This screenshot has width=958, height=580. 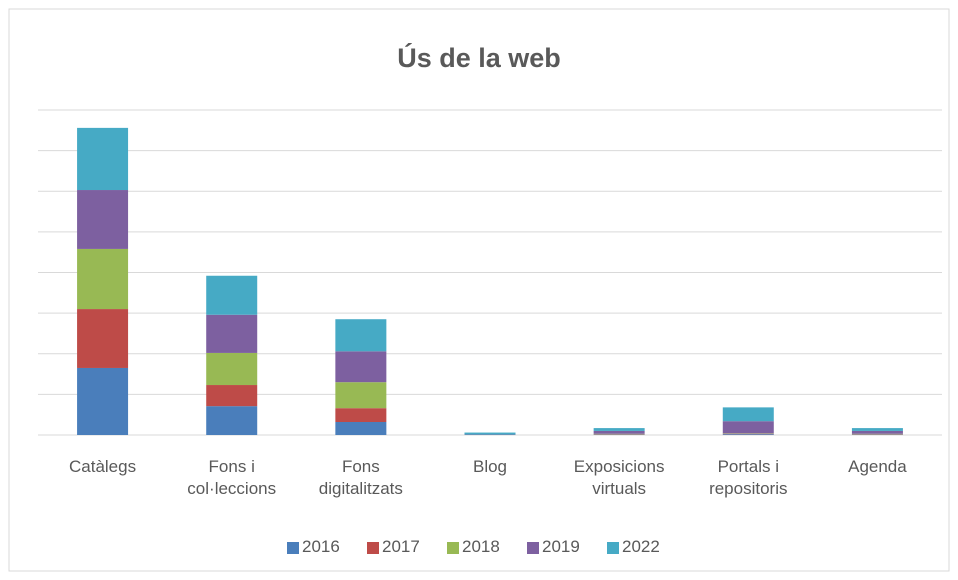 What do you see at coordinates (321, 546) in the screenshot?
I see `legend-label: 2016` at bounding box center [321, 546].